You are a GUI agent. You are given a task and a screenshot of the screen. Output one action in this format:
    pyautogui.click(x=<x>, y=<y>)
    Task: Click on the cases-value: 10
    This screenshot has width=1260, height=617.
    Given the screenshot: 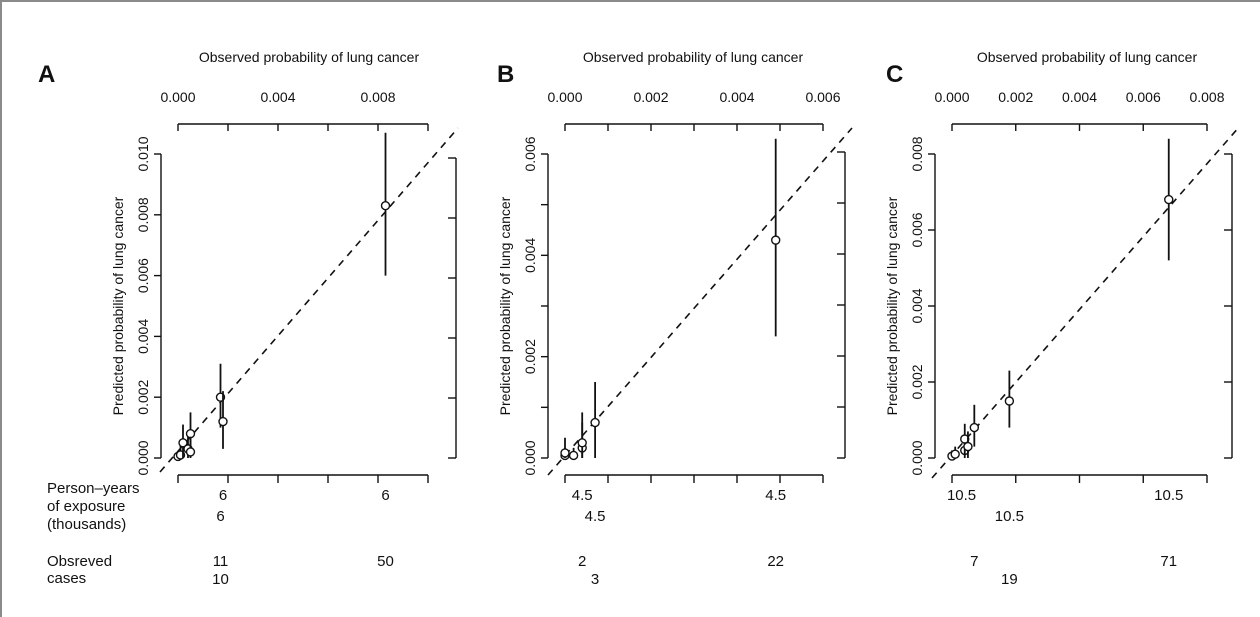 What is the action you would take?
    pyautogui.click(x=220, y=579)
    